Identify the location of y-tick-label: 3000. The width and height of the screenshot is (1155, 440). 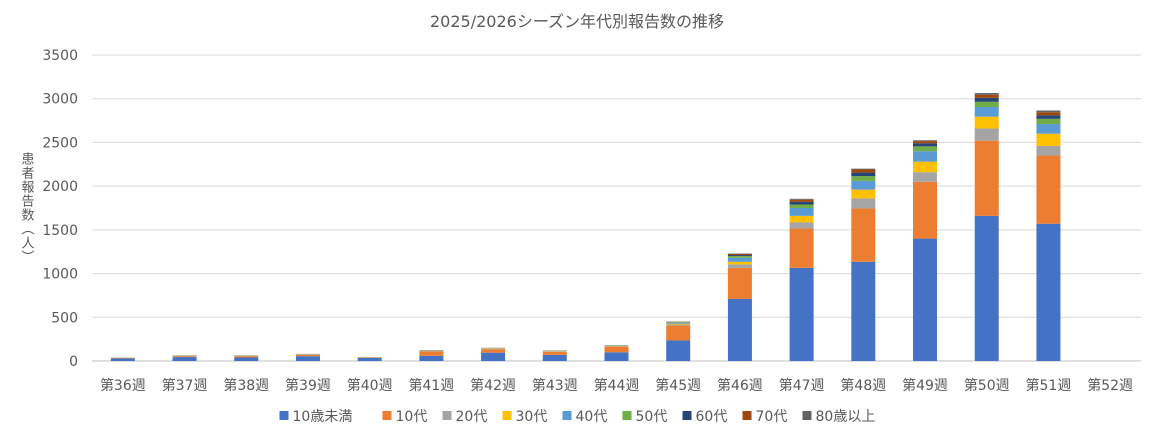
(60, 100).